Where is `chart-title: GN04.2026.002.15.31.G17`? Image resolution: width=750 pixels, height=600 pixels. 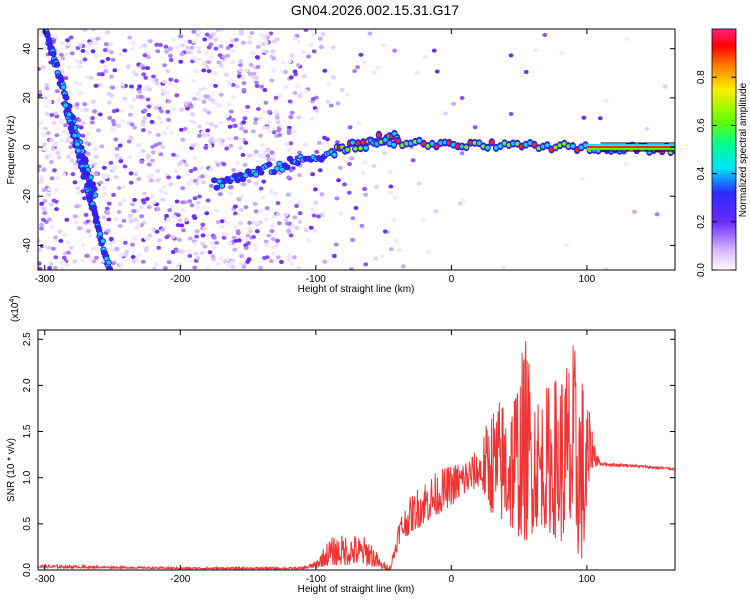
chart-title: GN04.2026.002.15.31.G17 is located at coordinates (375, 10).